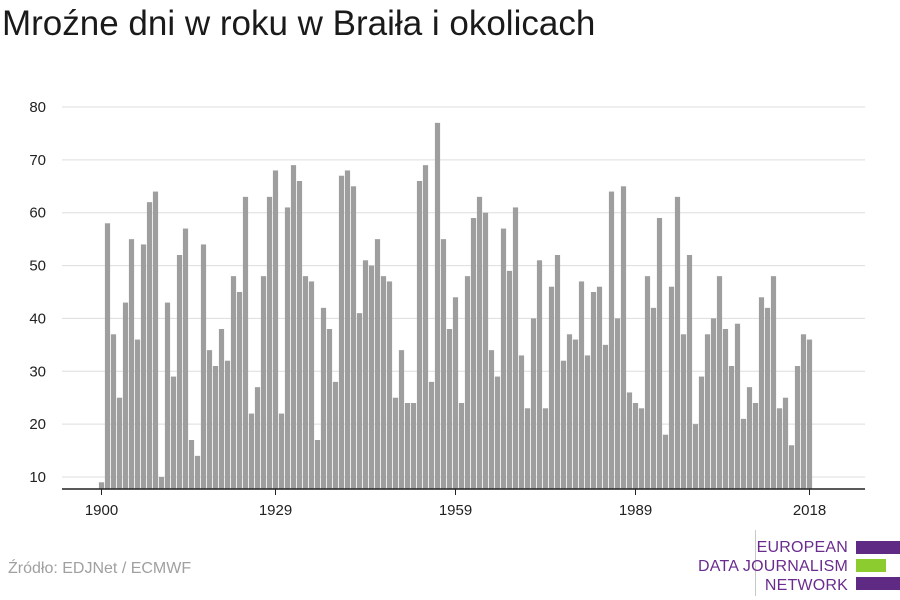 The width and height of the screenshot is (900, 600). I want to click on chart-title: Mroźne dni w roku w Braiła i okolicach, so click(299, 23).